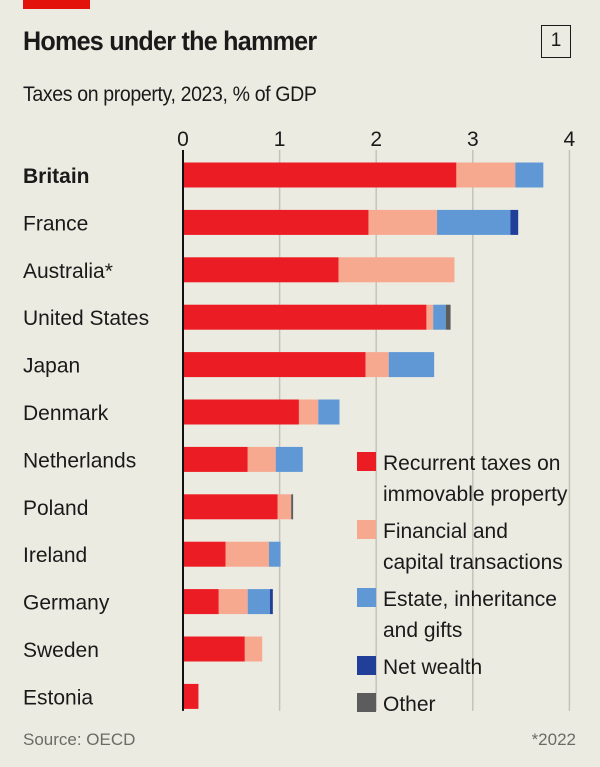 Image resolution: width=600 pixels, height=767 pixels. I want to click on source-note: Source: OECD, so click(79, 739).